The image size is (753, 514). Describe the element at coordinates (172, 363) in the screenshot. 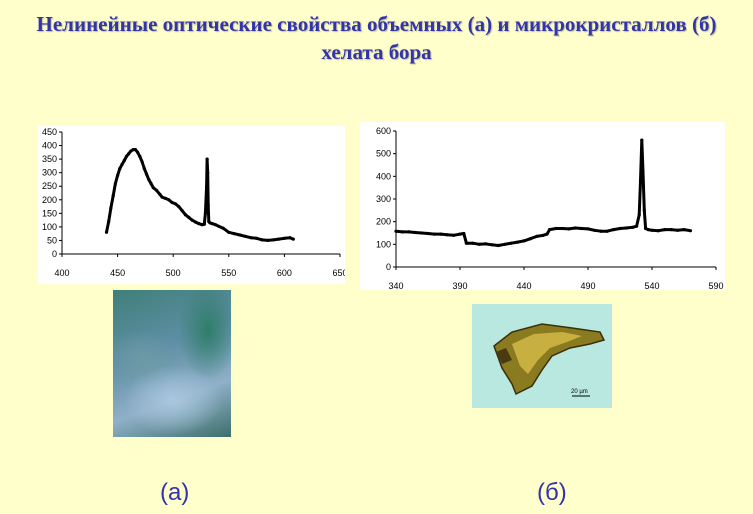

I see `bulk-crystal-photo` at that location.